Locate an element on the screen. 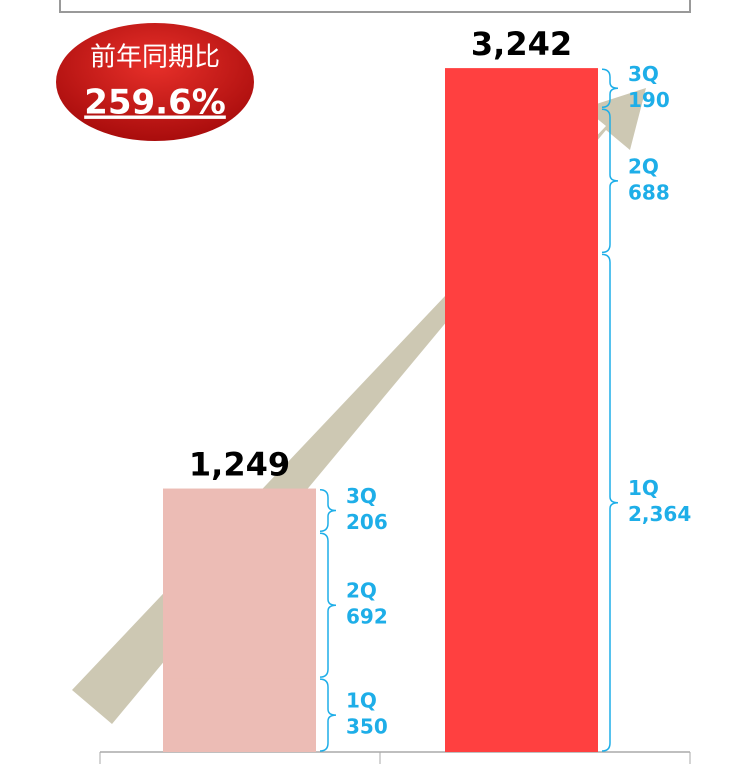  segment-label: 2,364 is located at coordinates (659, 514).